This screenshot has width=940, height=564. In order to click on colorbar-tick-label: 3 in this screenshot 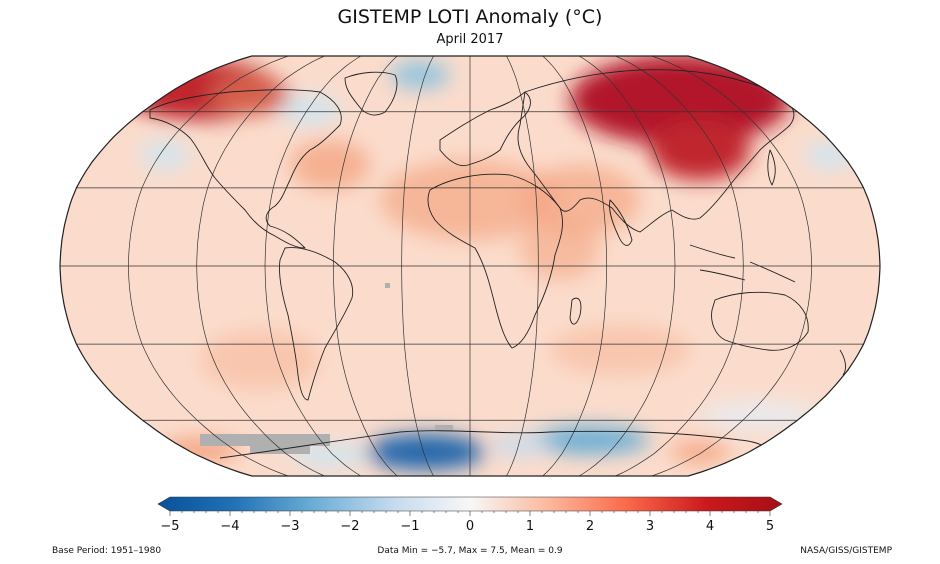, I will do `click(650, 526)`.